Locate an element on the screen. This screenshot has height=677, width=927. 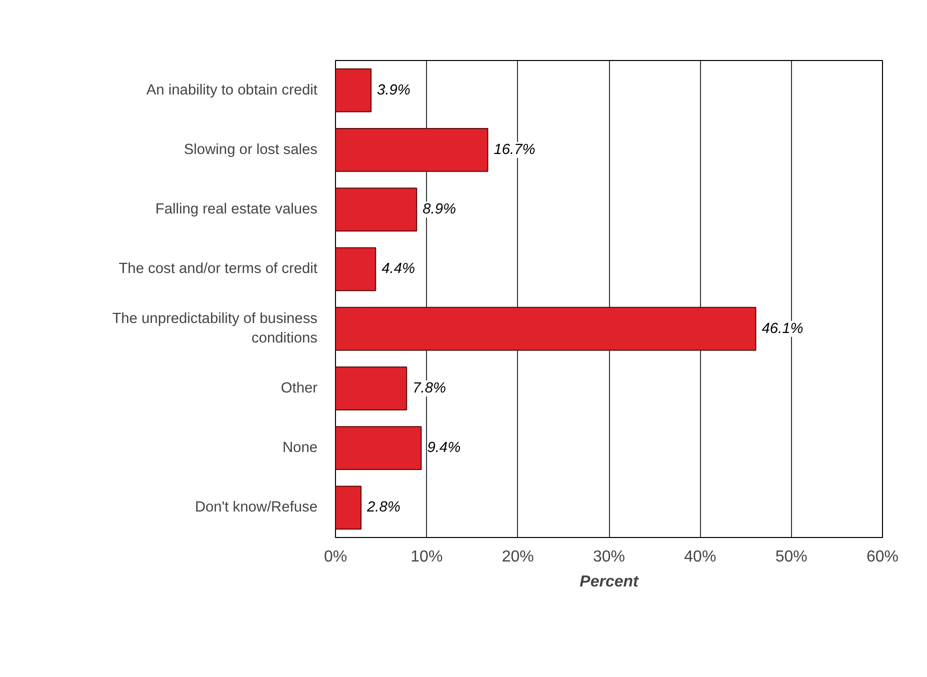
x-tick-label: 40% is located at coordinates (700, 557).